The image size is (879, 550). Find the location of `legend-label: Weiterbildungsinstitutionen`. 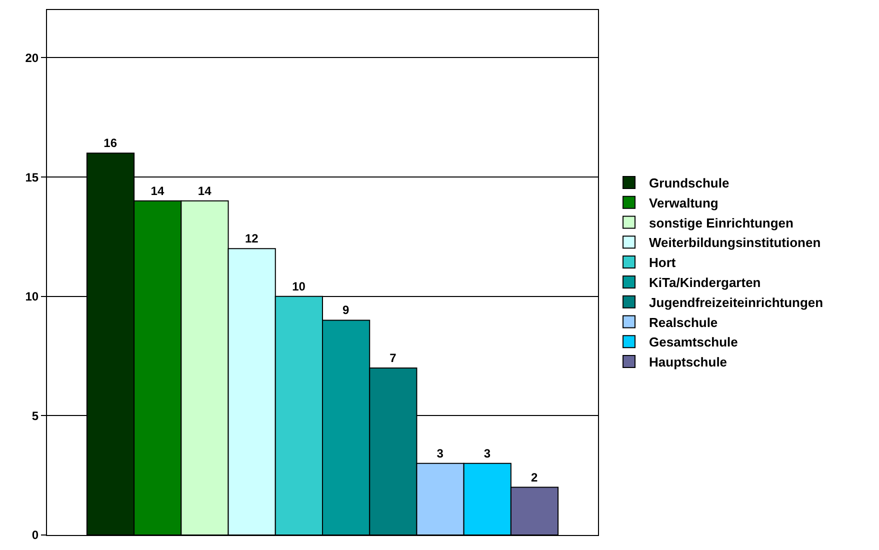

legend-label: Weiterbildungsinstitutionen is located at coordinates (735, 242).